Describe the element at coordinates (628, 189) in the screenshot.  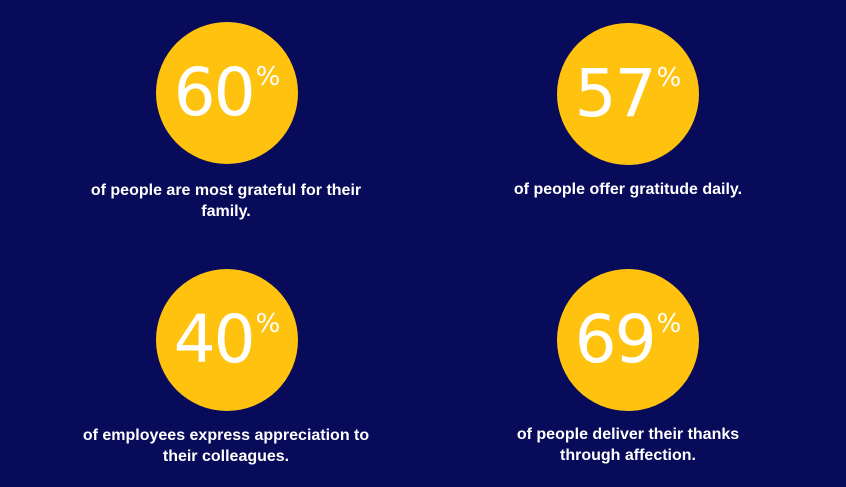
I see `stat-caption: of people offer gratitude daily.` at that location.